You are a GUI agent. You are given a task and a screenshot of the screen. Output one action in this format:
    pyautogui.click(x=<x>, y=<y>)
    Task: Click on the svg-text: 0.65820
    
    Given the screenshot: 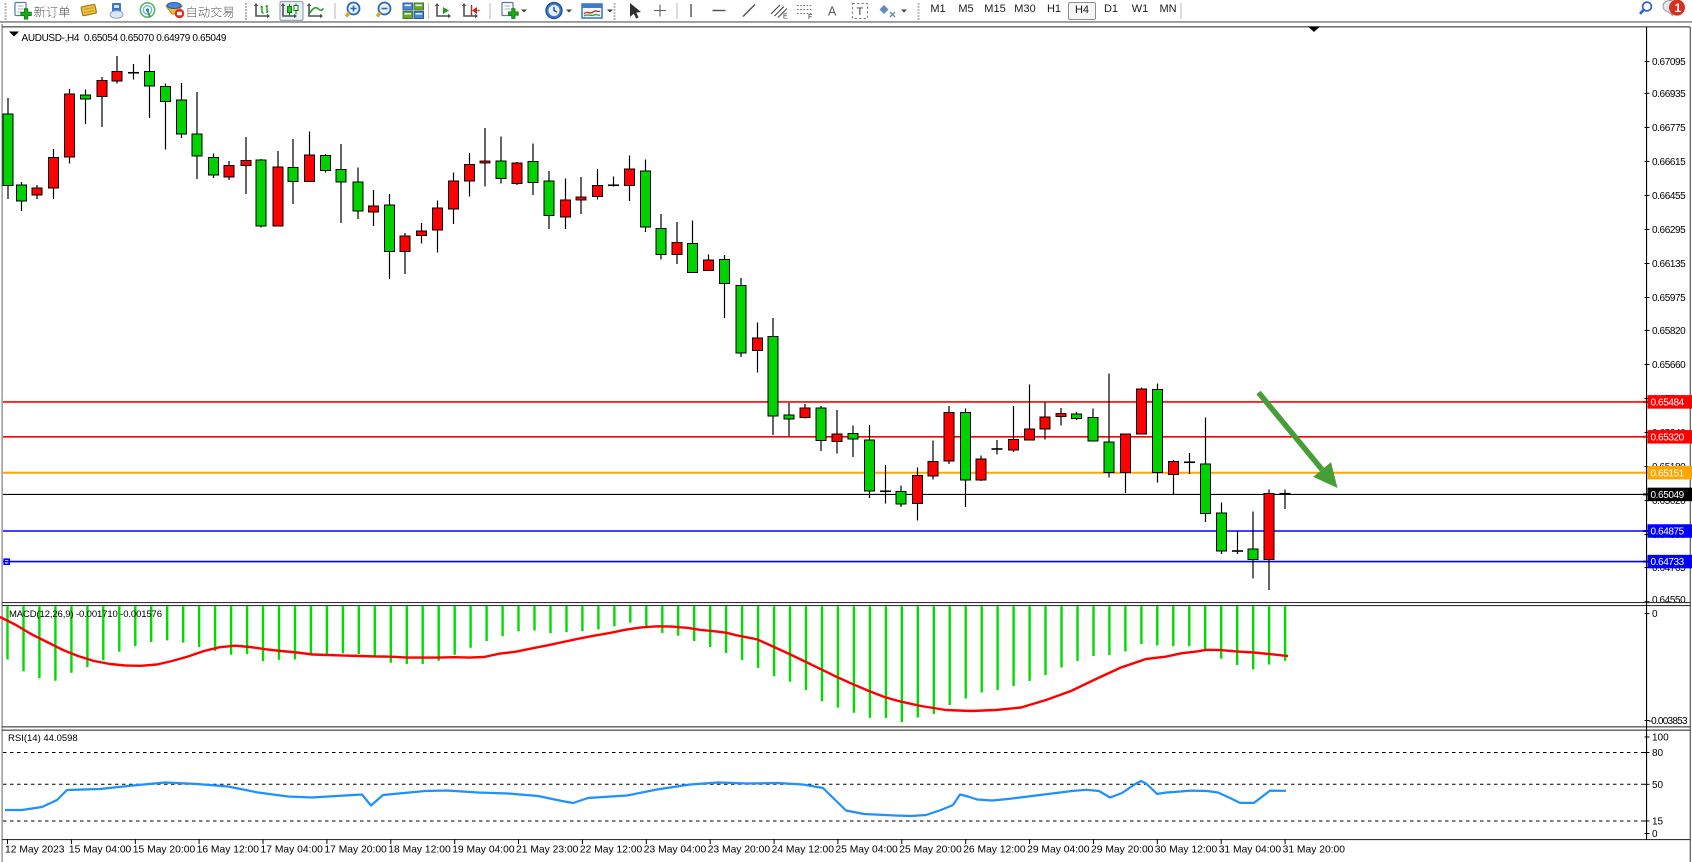 What is the action you would take?
    pyautogui.click(x=1669, y=331)
    